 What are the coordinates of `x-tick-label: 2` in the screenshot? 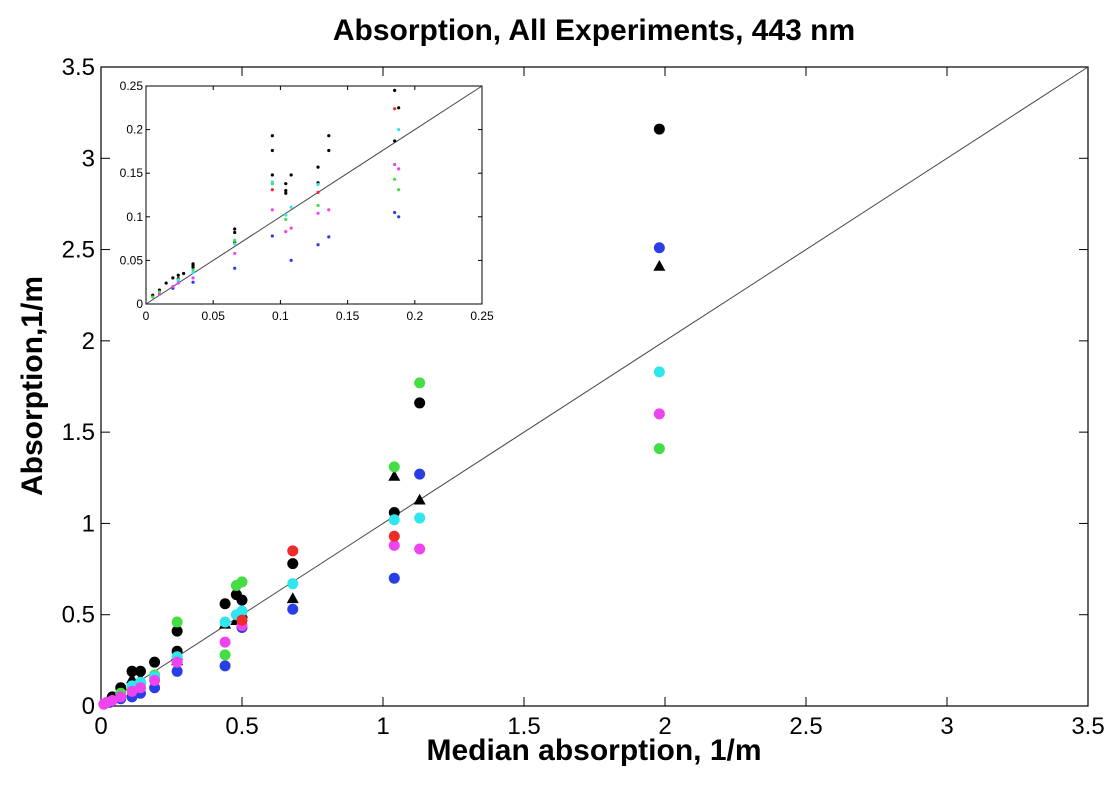 It's located at (664, 726).